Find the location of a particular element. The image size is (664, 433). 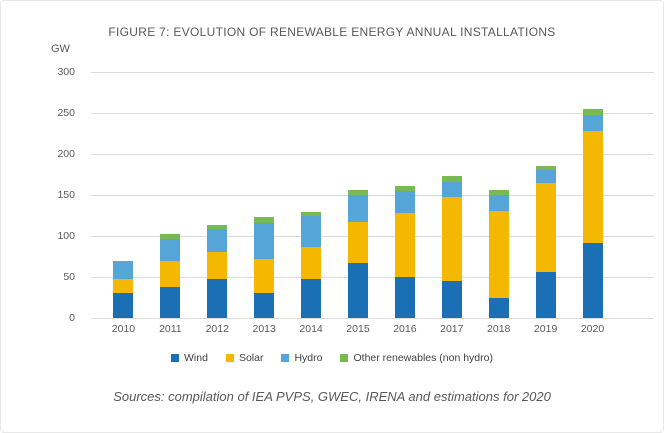

y-axis-unit-label: GW is located at coordinates (60, 49).